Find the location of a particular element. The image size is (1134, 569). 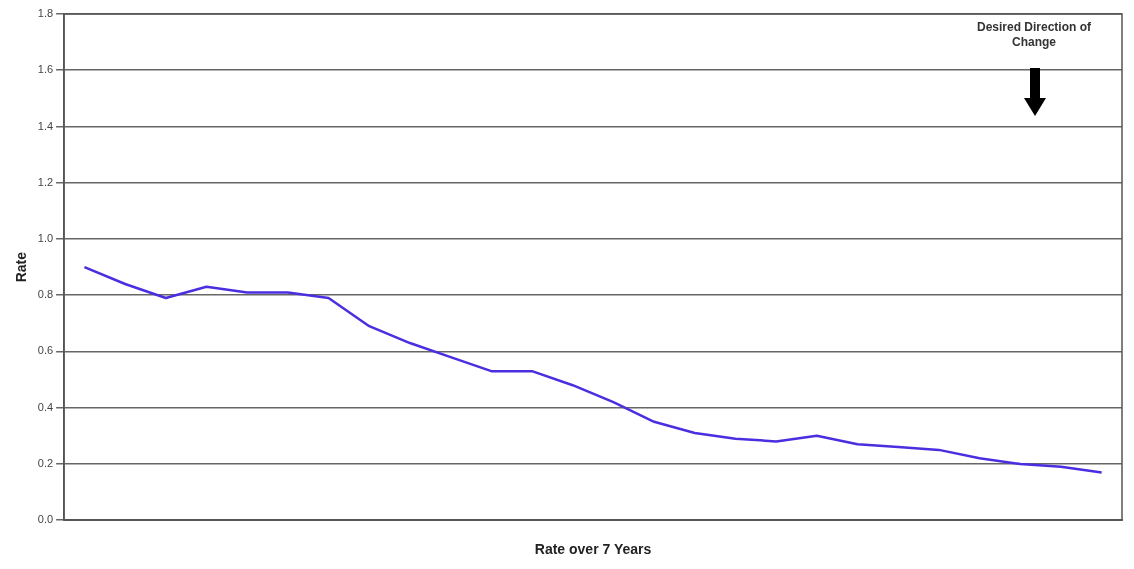

y-tick-label: 1.2 is located at coordinates (45, 181).